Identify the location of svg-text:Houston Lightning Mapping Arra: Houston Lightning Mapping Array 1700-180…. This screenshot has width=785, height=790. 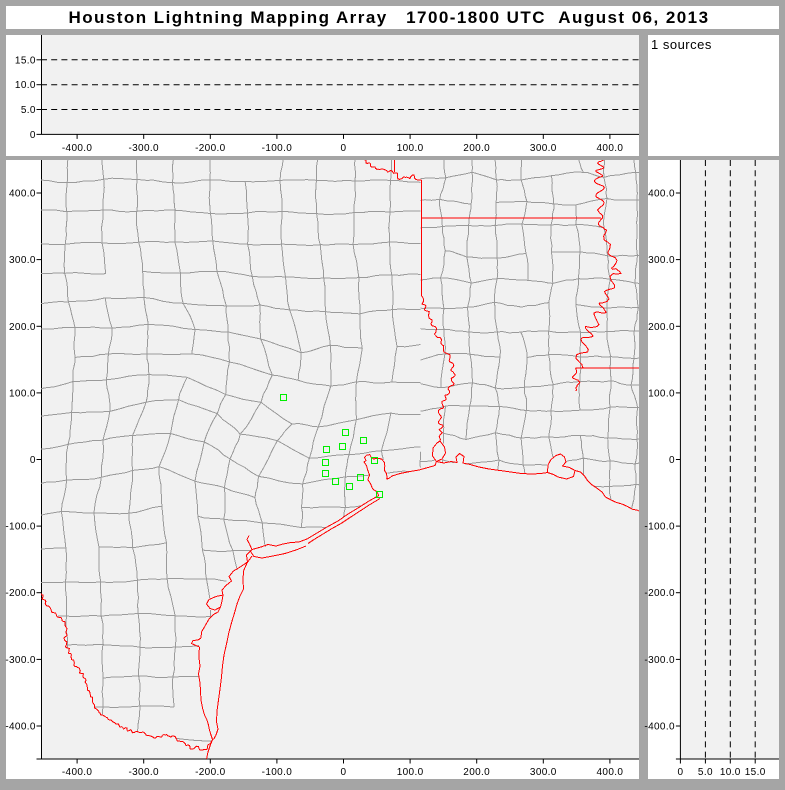
(389, 17).